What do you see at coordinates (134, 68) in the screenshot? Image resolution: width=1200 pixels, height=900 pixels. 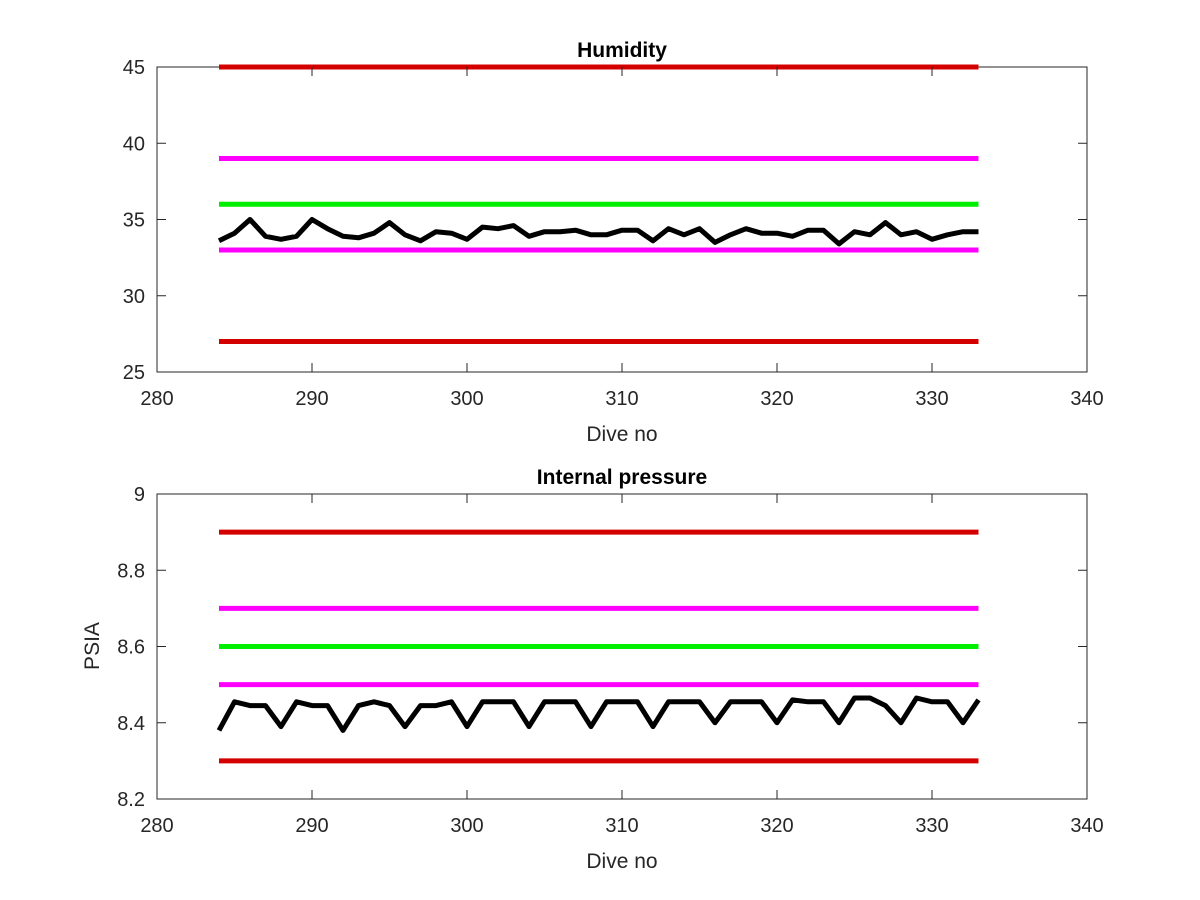 I see `y-tick-label: 45` at bounding box center [134, 68].